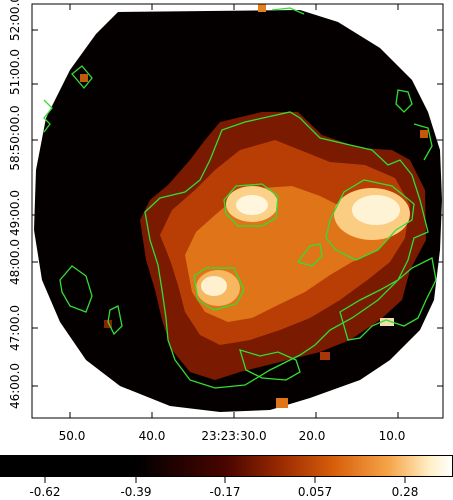 This screenshot has height=500, width=453. I want to click on y-tick-label: 51:00.0, so click(15, 72).